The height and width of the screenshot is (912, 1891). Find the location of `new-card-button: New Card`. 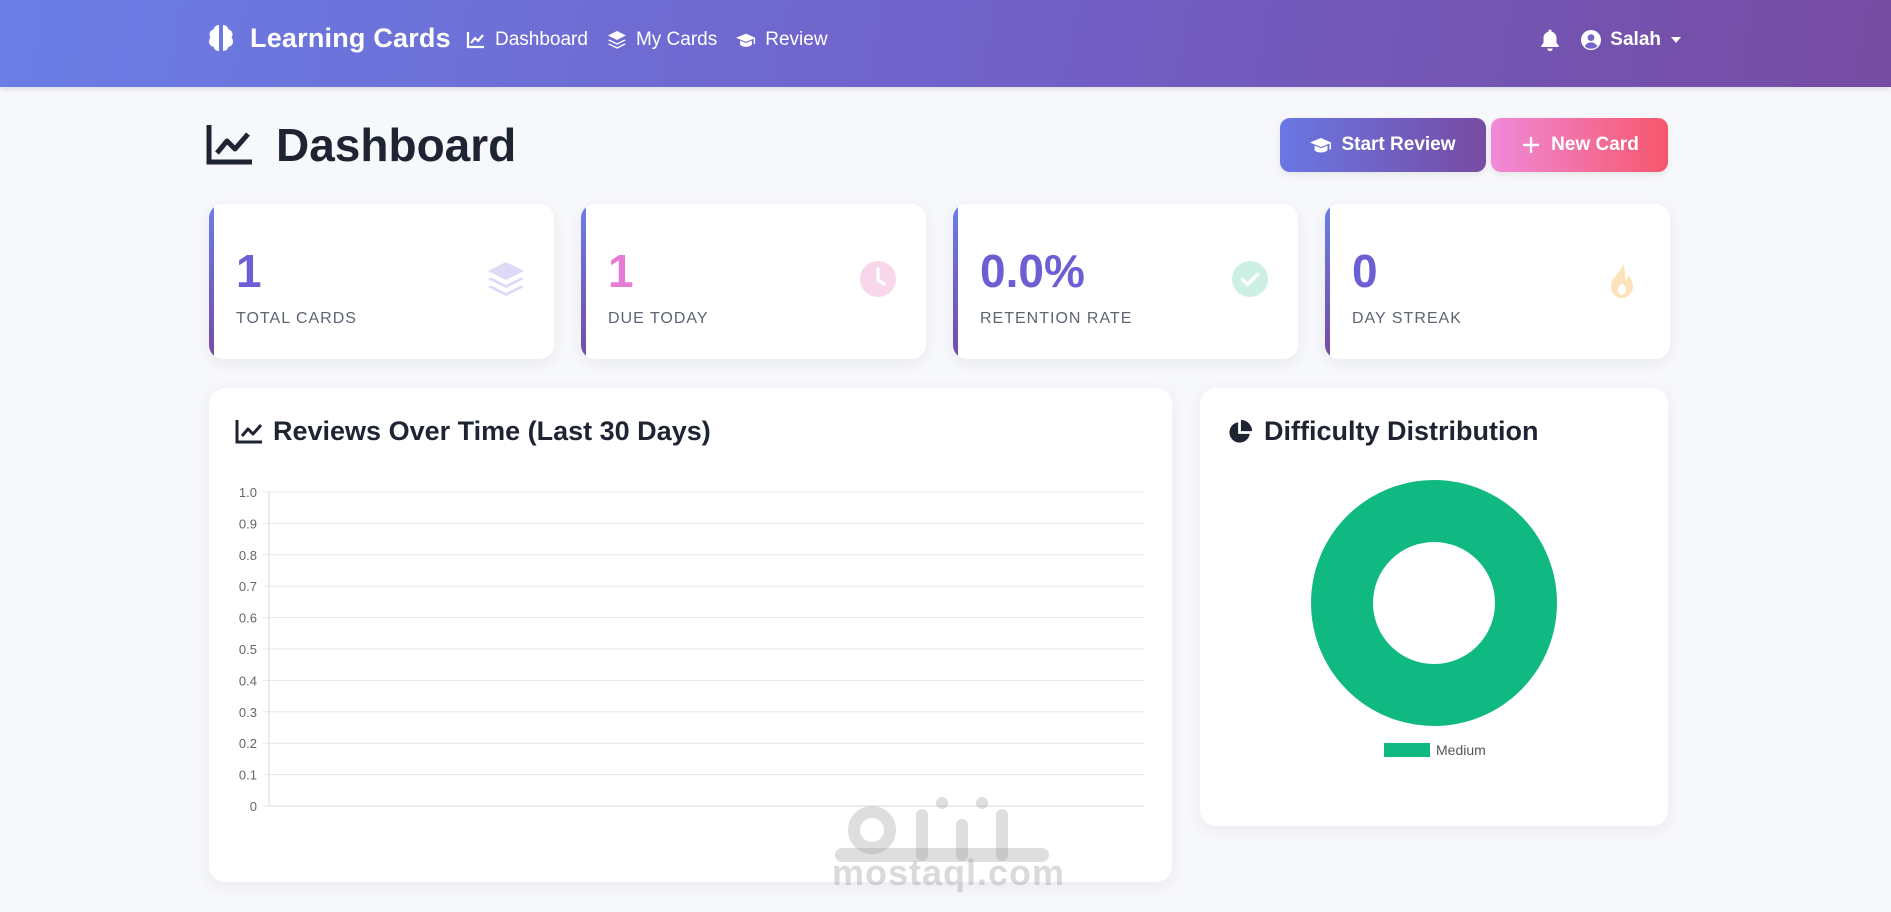

new-card-button: New Card is located at coordinates (1579, 145).